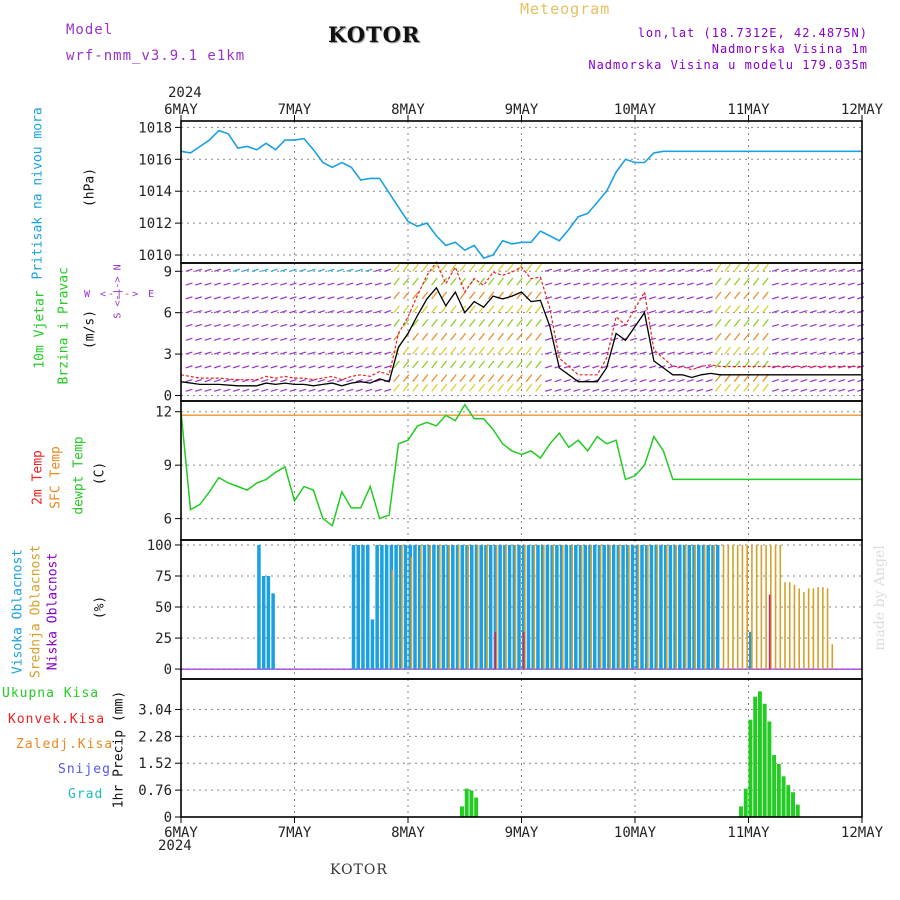 This screenshot has height=900, width=900. What do you see at coordinates (521, 609) in the screenshot?
I see `panel-frame` at bounding box center [521, 609].